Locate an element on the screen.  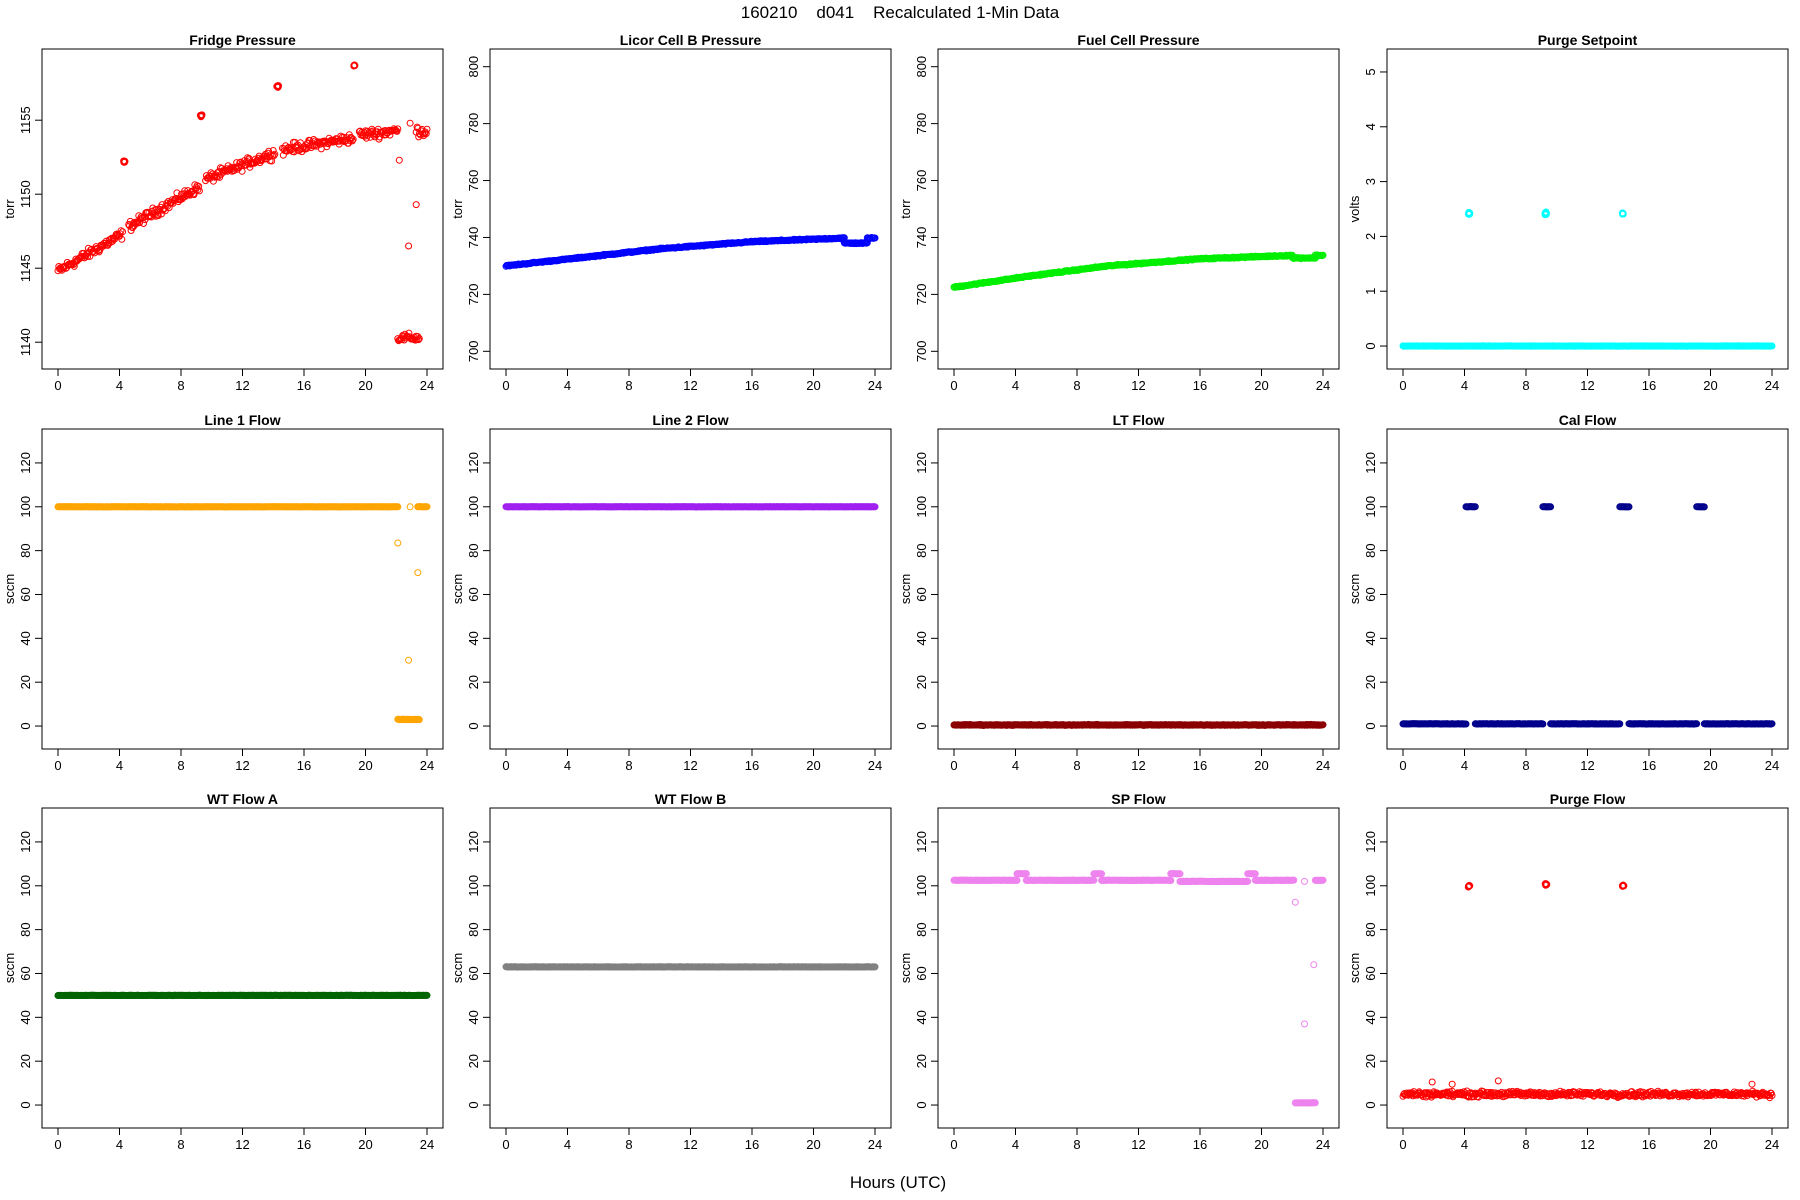
x-tick-label: 12 is located at coordinates (1587, 385).